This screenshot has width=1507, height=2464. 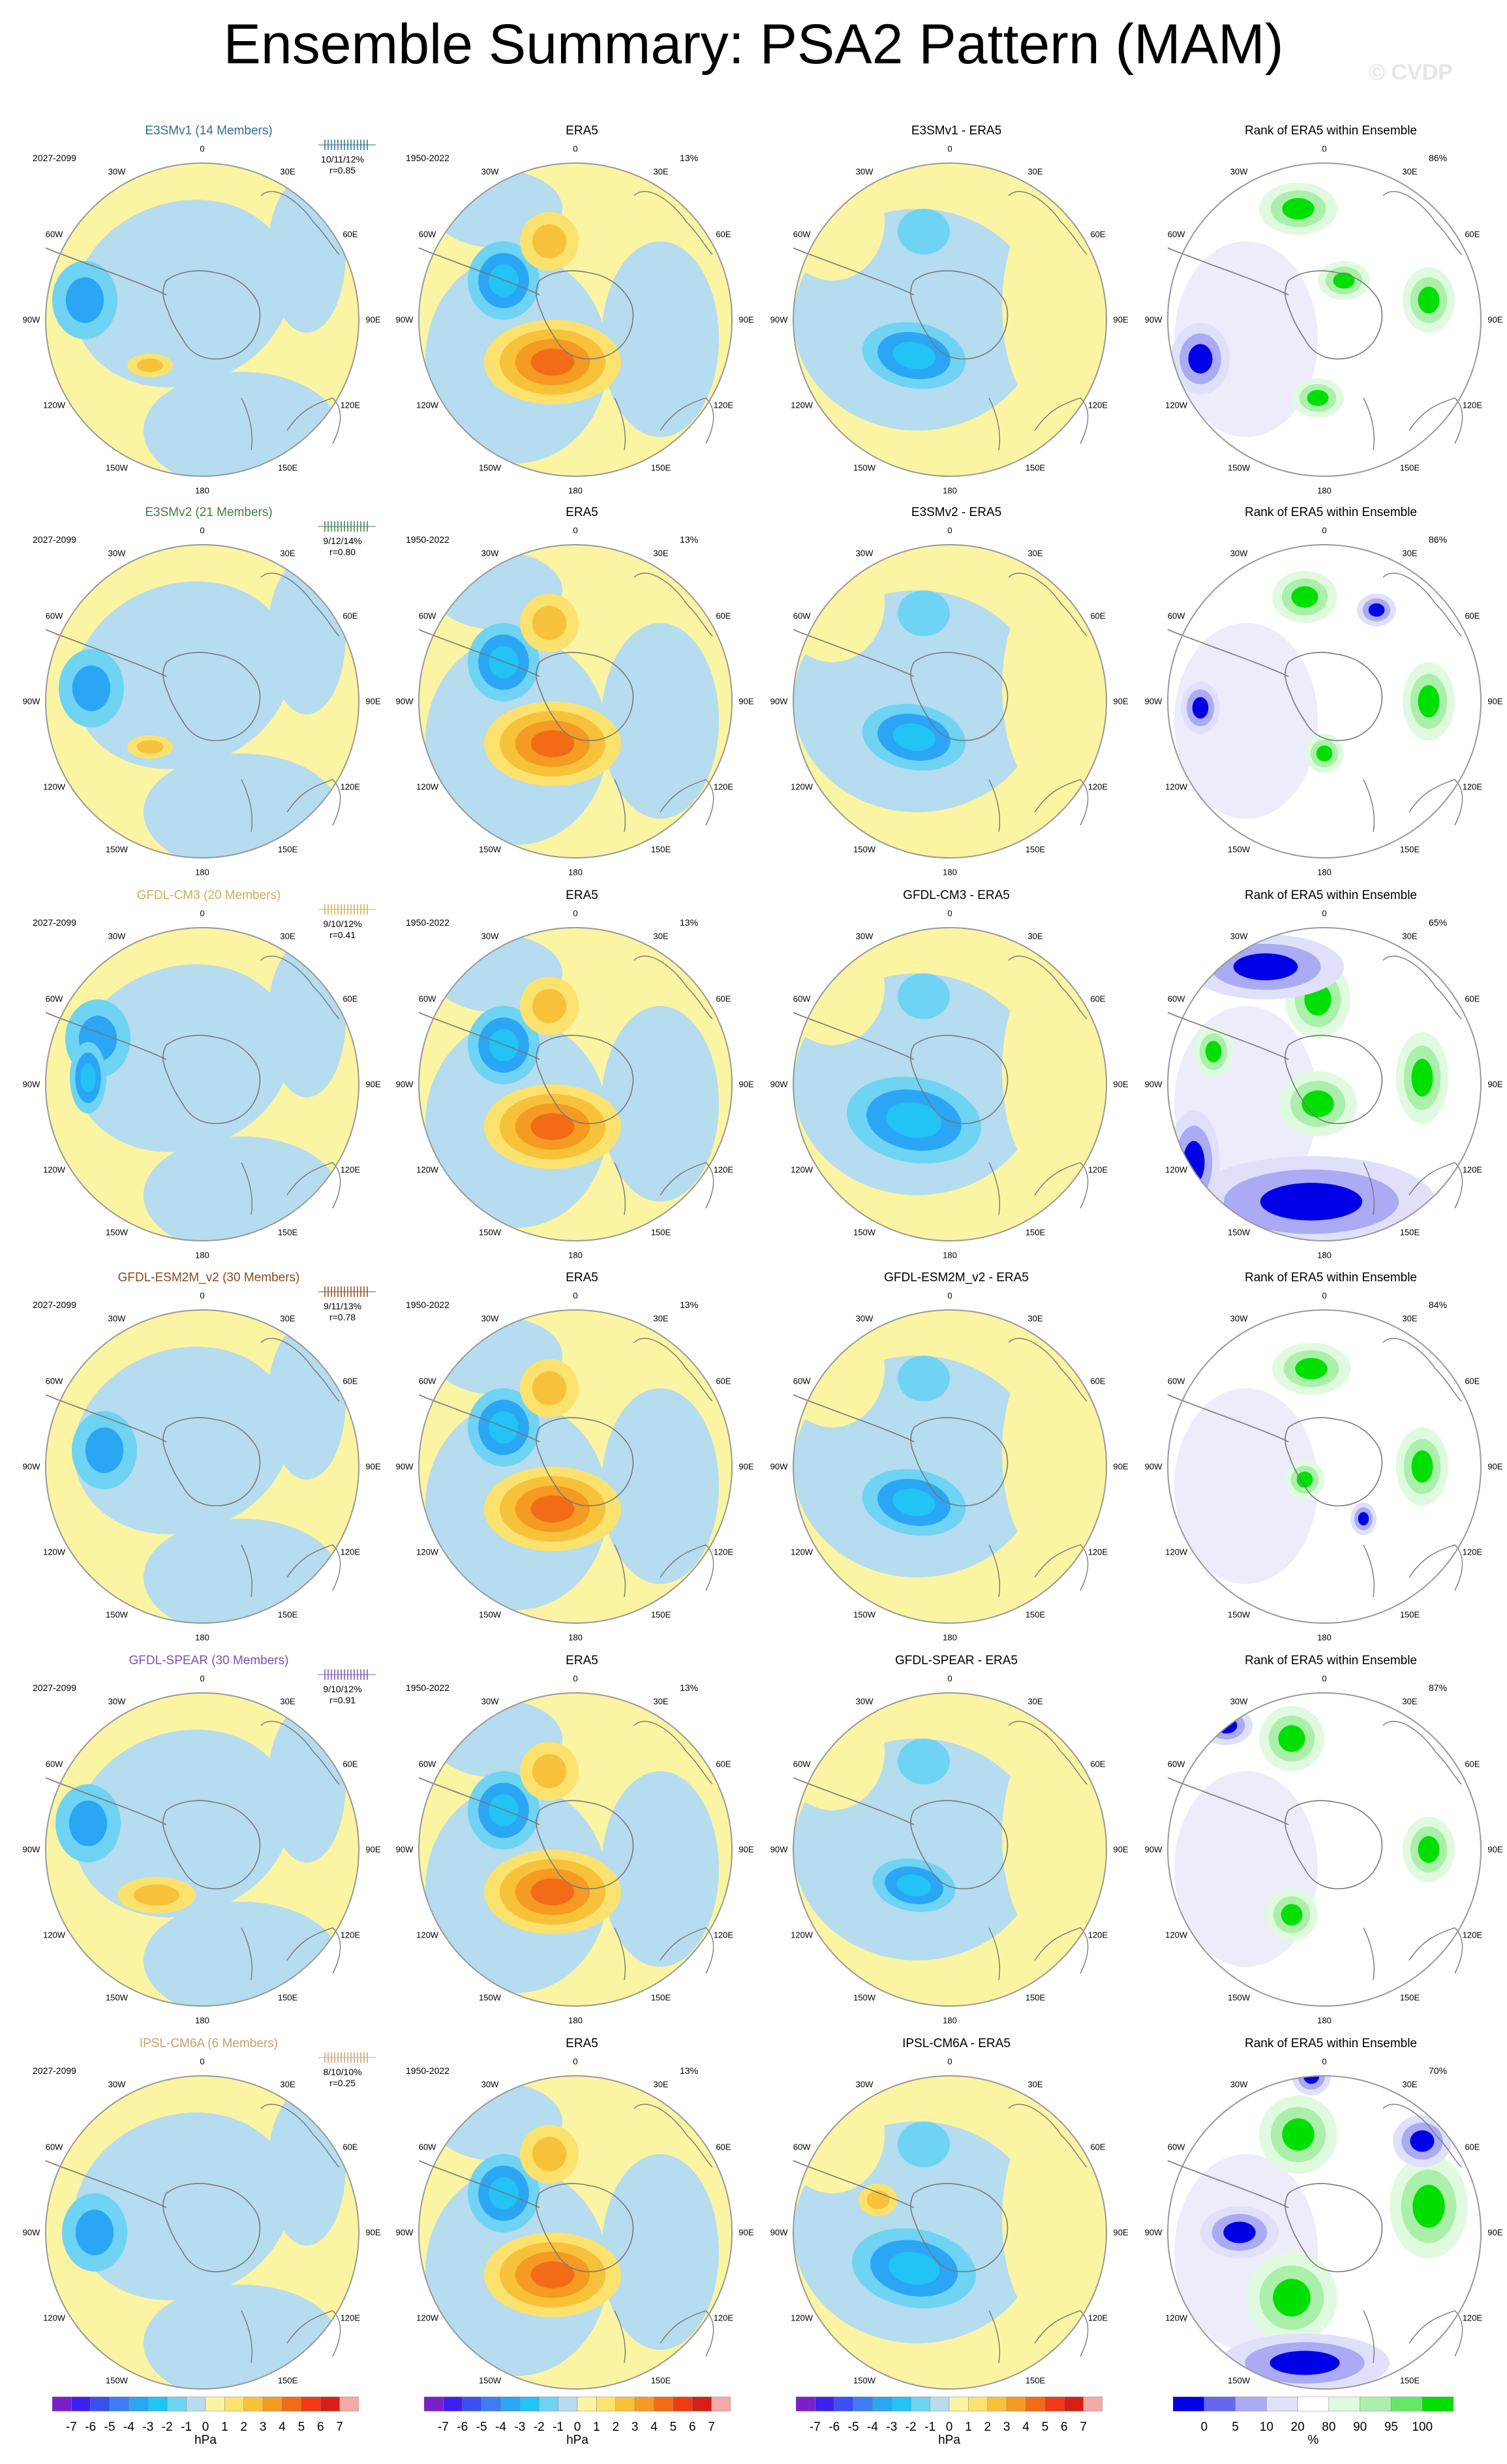 What do you see at coordinates (1330, 1661) in the screenshot?
I see `rank-title: Rank of ERA5 within Ensemble` at bounding box center [1330, 1661].